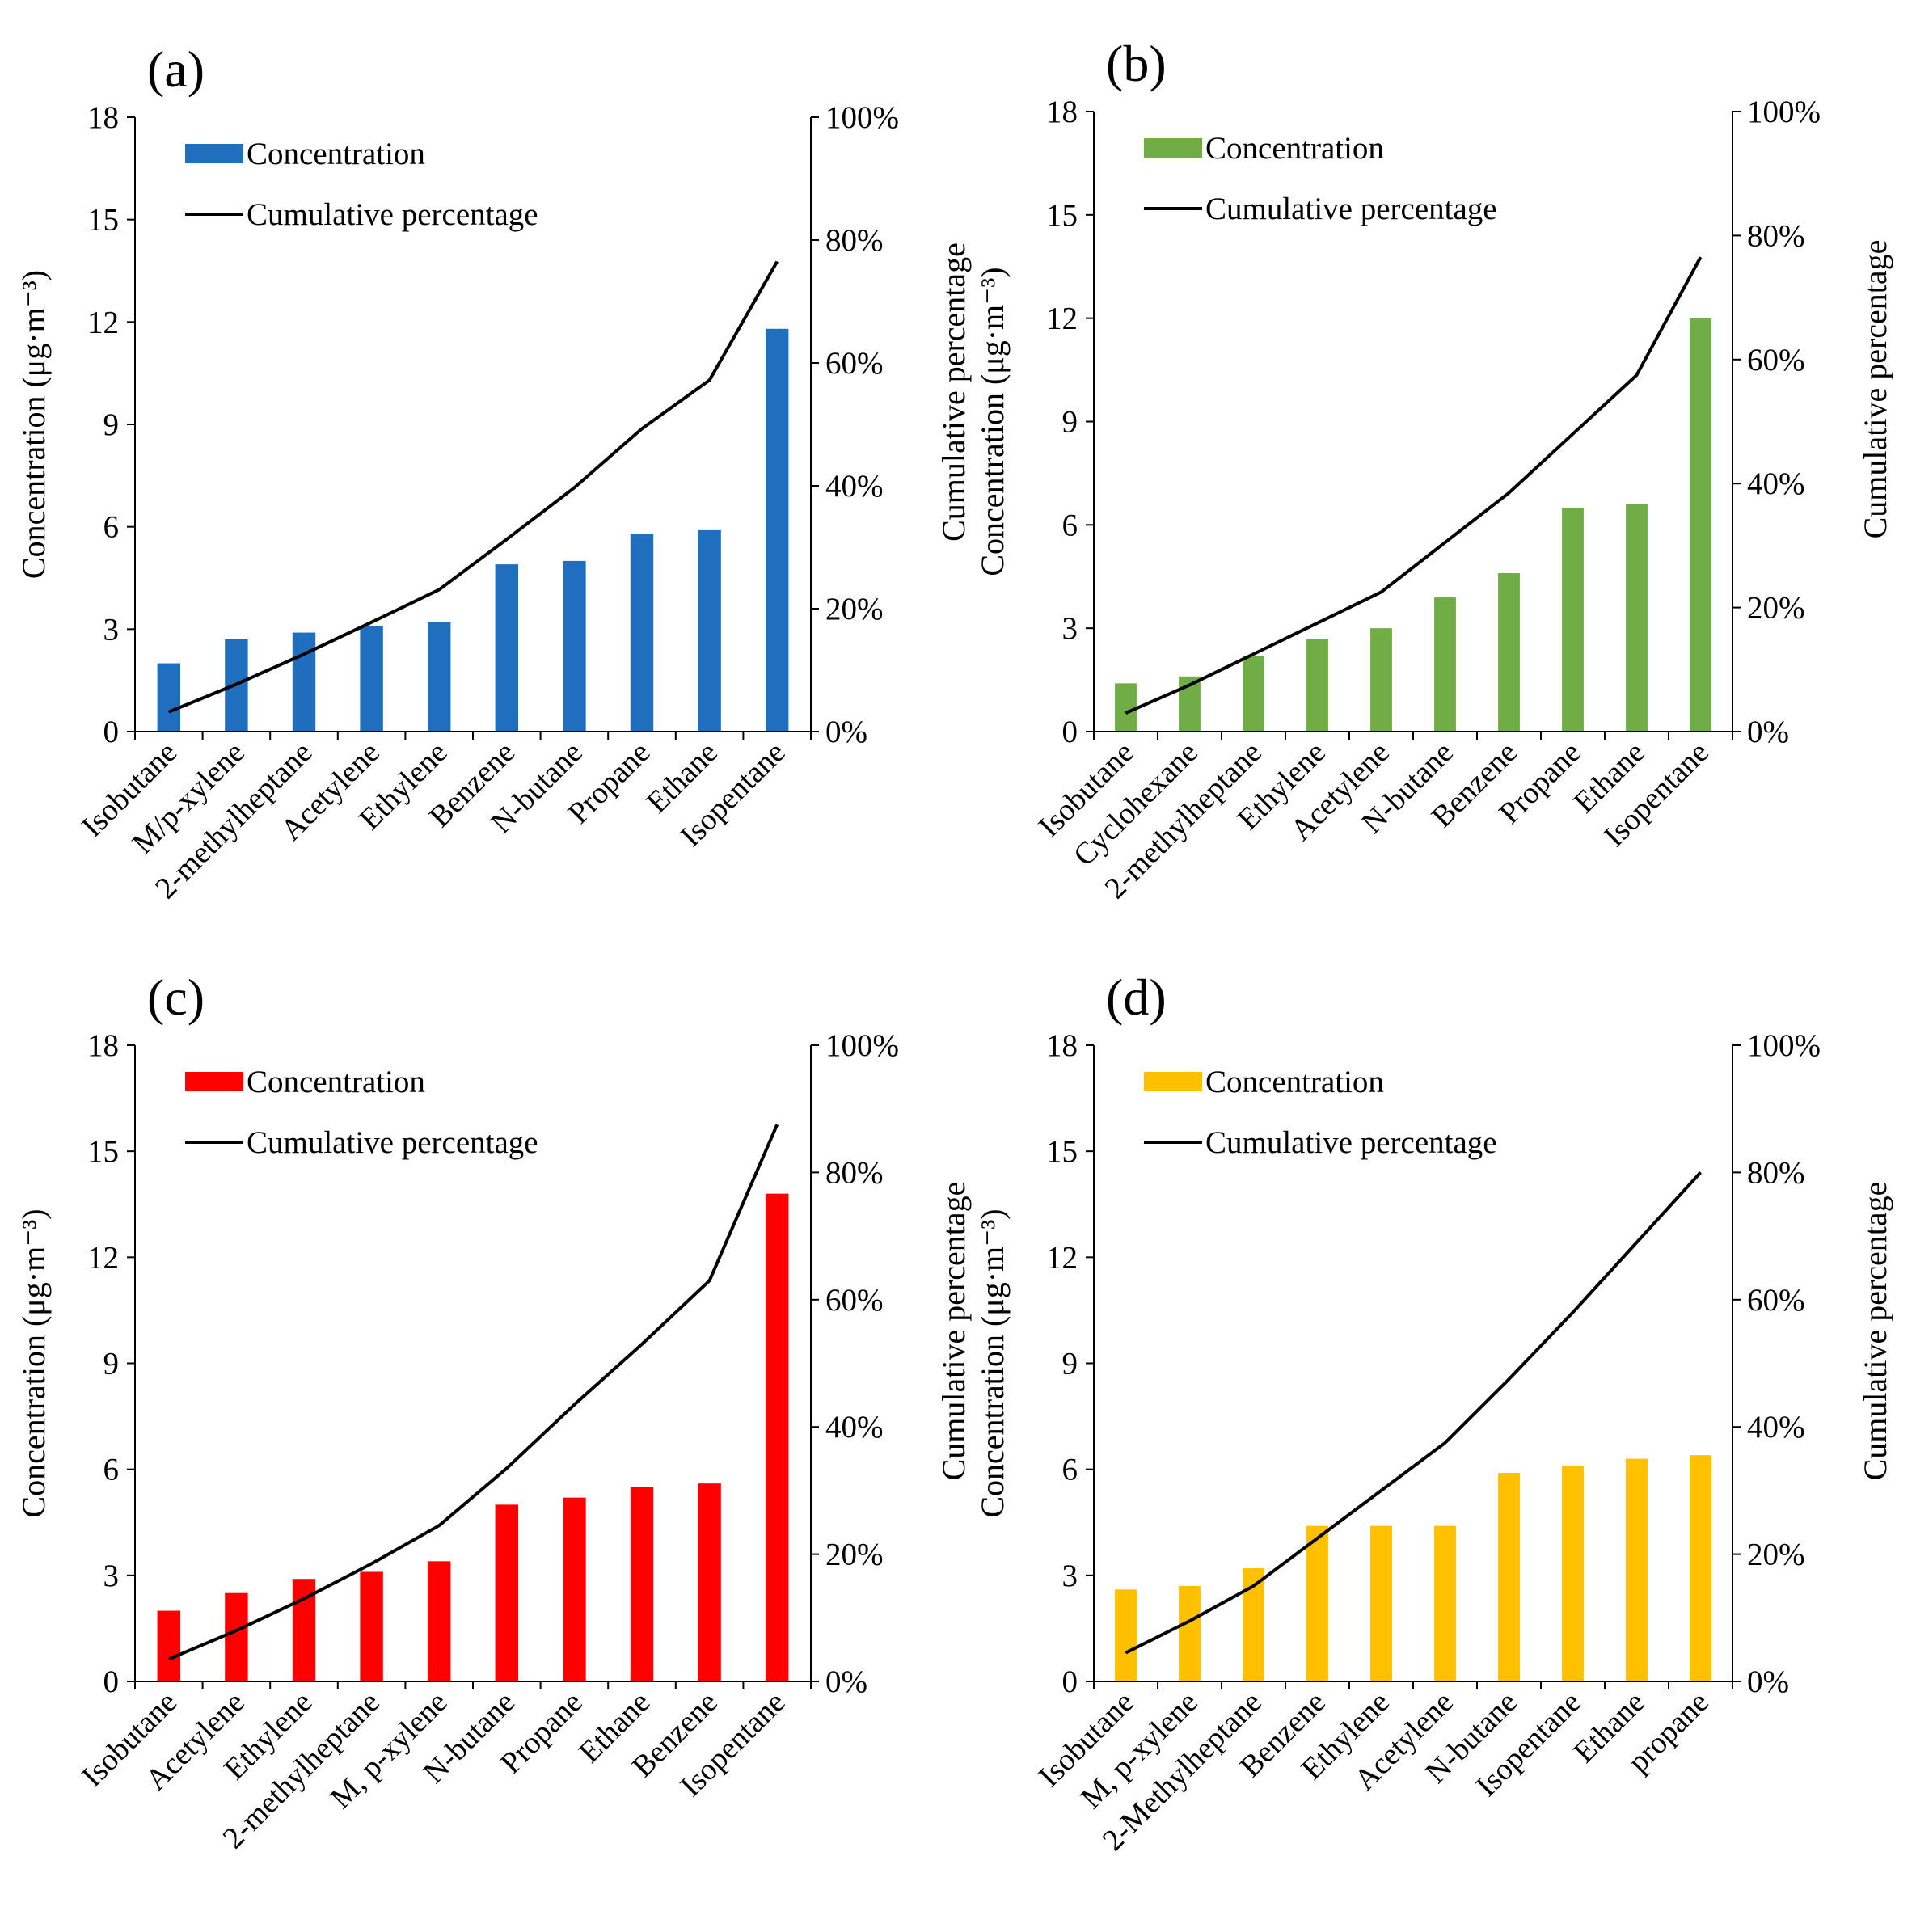 The width and height of the screenshot is (1916, 1932). I want to click on panel-label: (c), so click(176, 997).